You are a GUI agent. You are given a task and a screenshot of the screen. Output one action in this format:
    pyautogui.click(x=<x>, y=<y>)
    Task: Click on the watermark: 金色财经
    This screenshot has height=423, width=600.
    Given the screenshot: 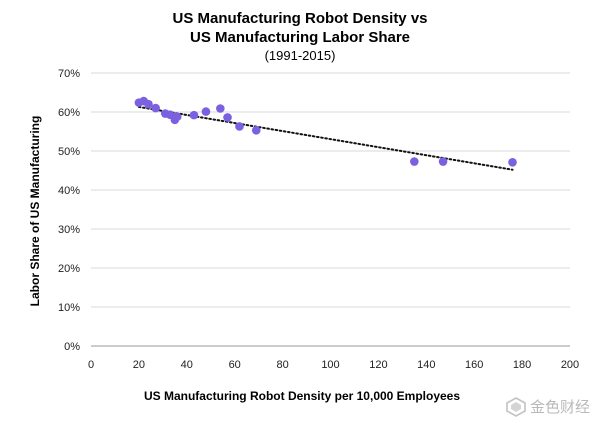 What is the action you would take?
    pyautogui.click(x=548, y=406)
    